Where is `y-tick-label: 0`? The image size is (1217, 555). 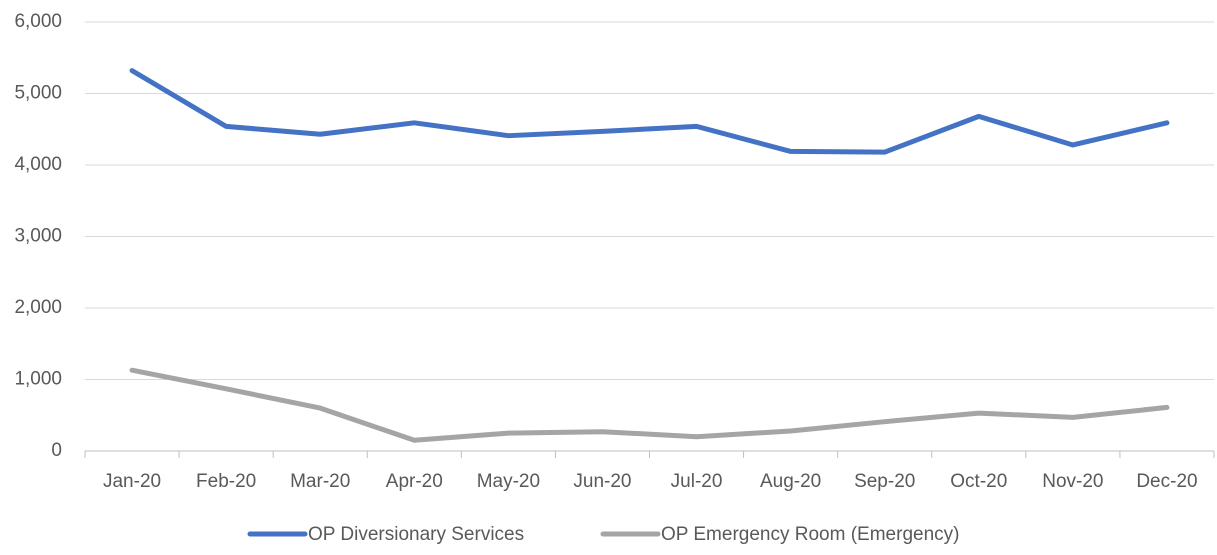 y-tick-label: 0 is located at coordinates (56, 450).